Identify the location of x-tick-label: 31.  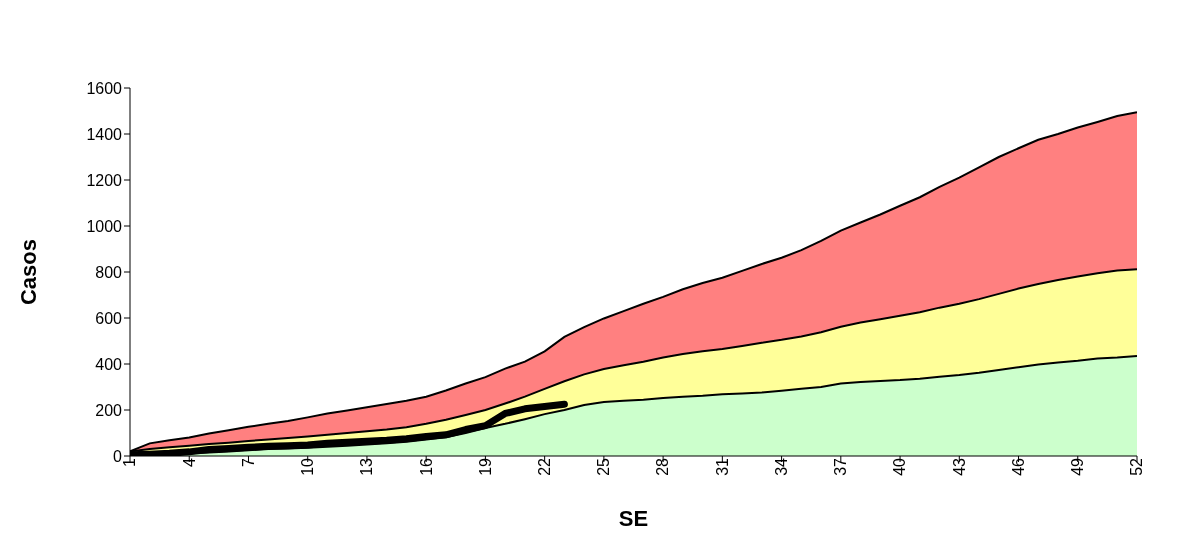
(722, 466).